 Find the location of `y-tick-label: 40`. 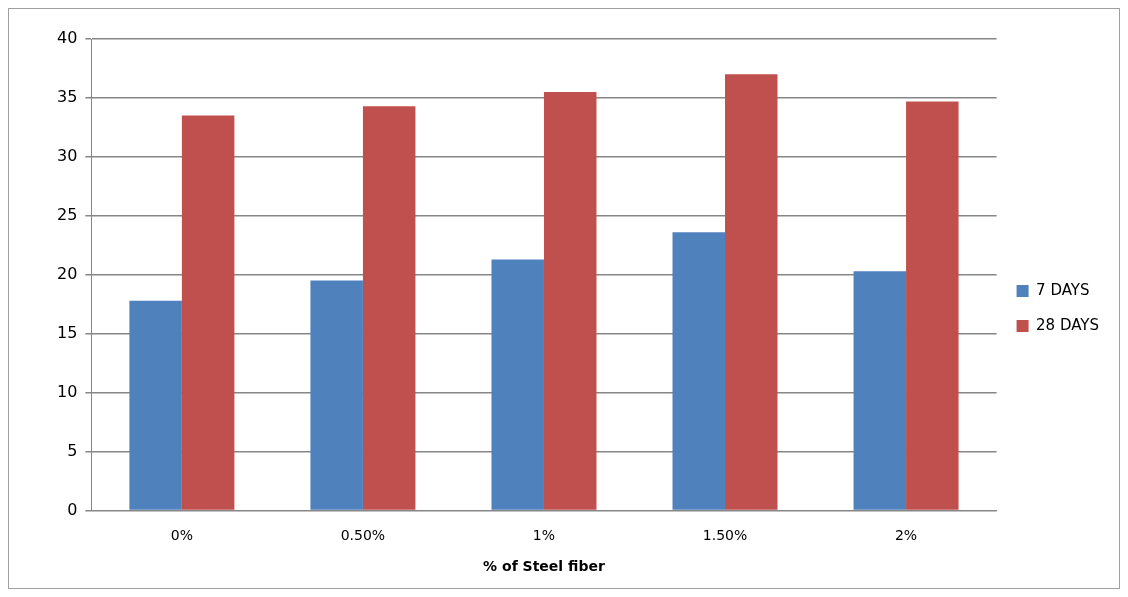

y-tick-label: 40 is located at coordinates (67, 38).